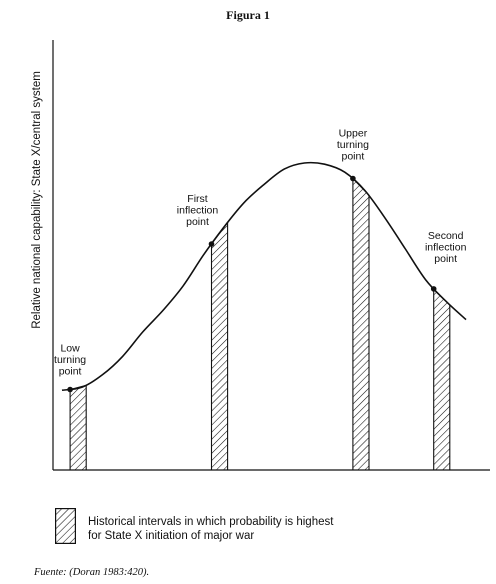 Image resolution: width=496 pixels, height=584 pixels. I want to click on legend-swatch, so click(65, 526).